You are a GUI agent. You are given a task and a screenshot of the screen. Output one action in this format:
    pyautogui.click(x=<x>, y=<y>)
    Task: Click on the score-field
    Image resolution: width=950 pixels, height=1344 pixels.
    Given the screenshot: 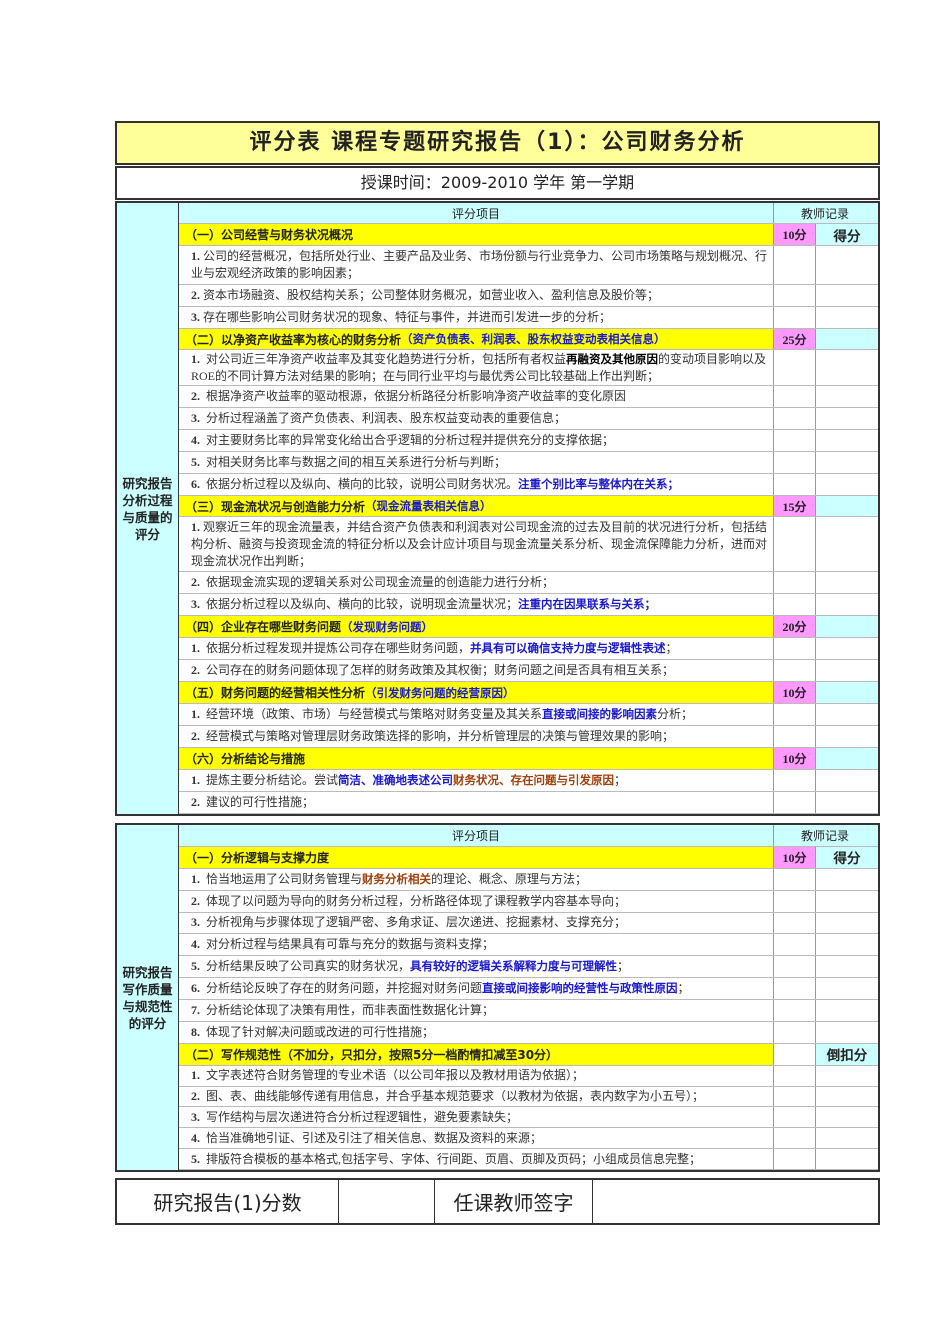 What is the action you would take?
    pyautogui.click(x=387, y=1201)
    